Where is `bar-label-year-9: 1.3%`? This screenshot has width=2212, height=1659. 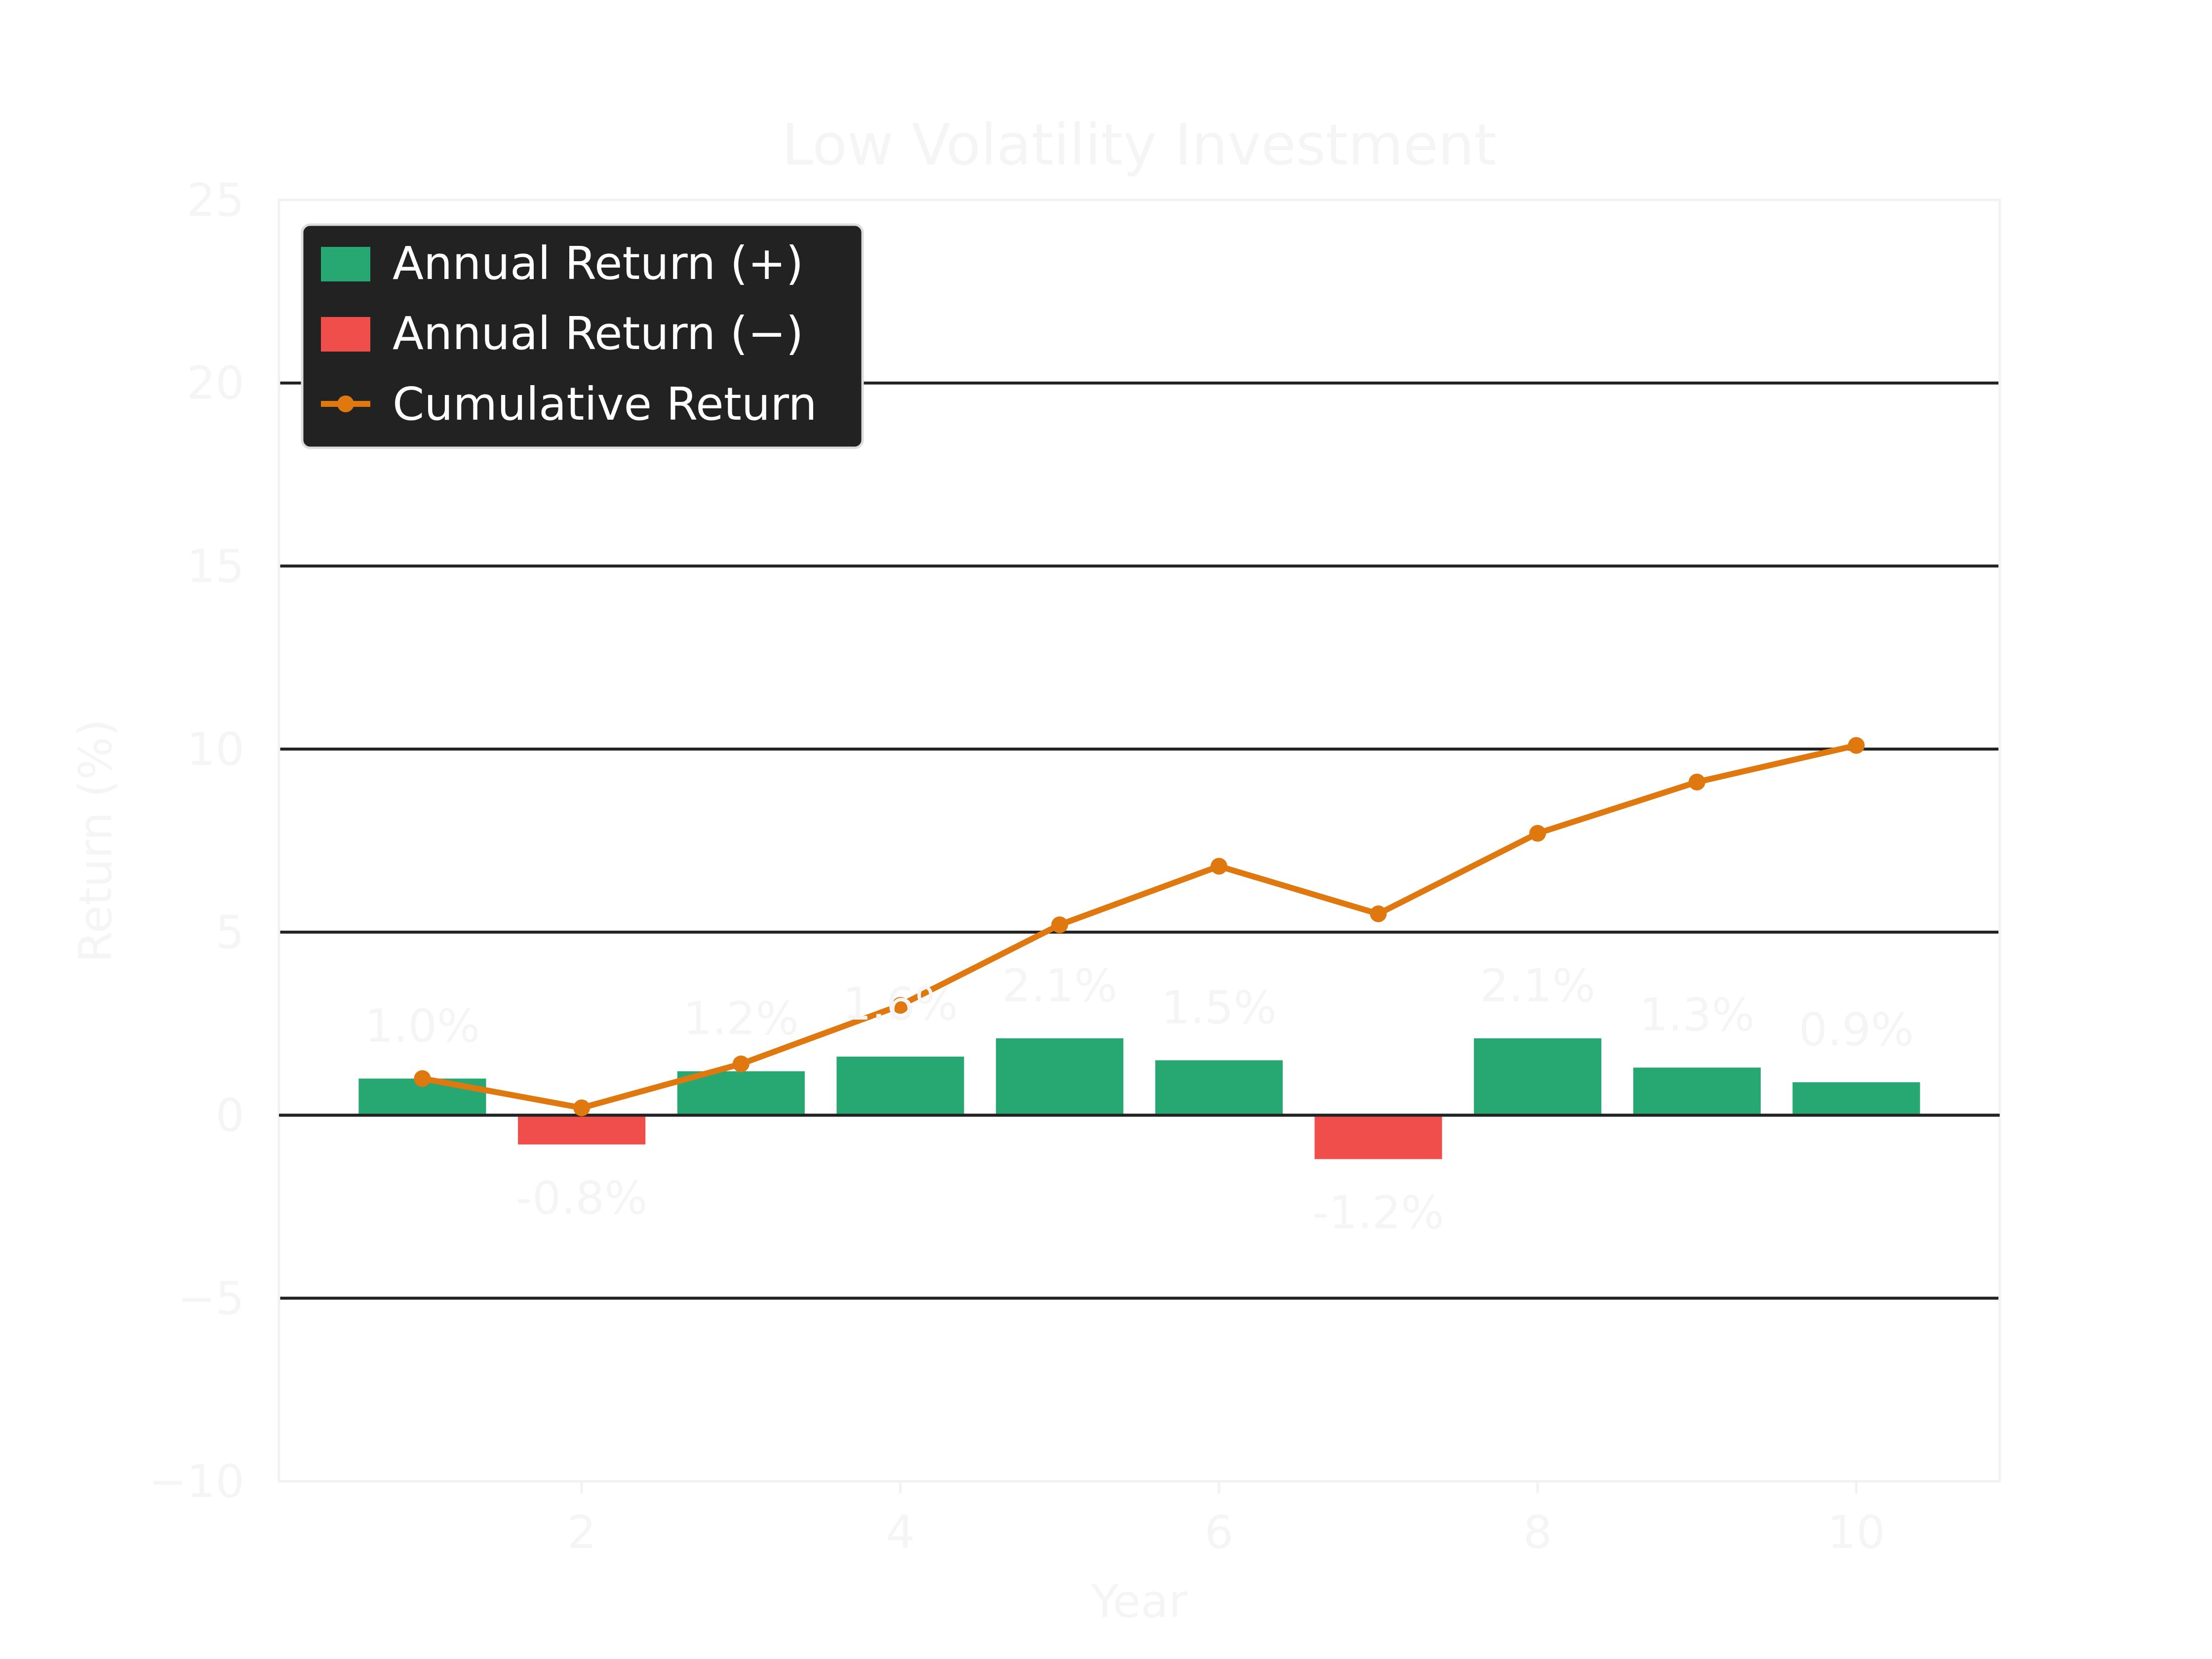 bar-label-year-9: 1.3% is located at coordinates (1697, 1015).